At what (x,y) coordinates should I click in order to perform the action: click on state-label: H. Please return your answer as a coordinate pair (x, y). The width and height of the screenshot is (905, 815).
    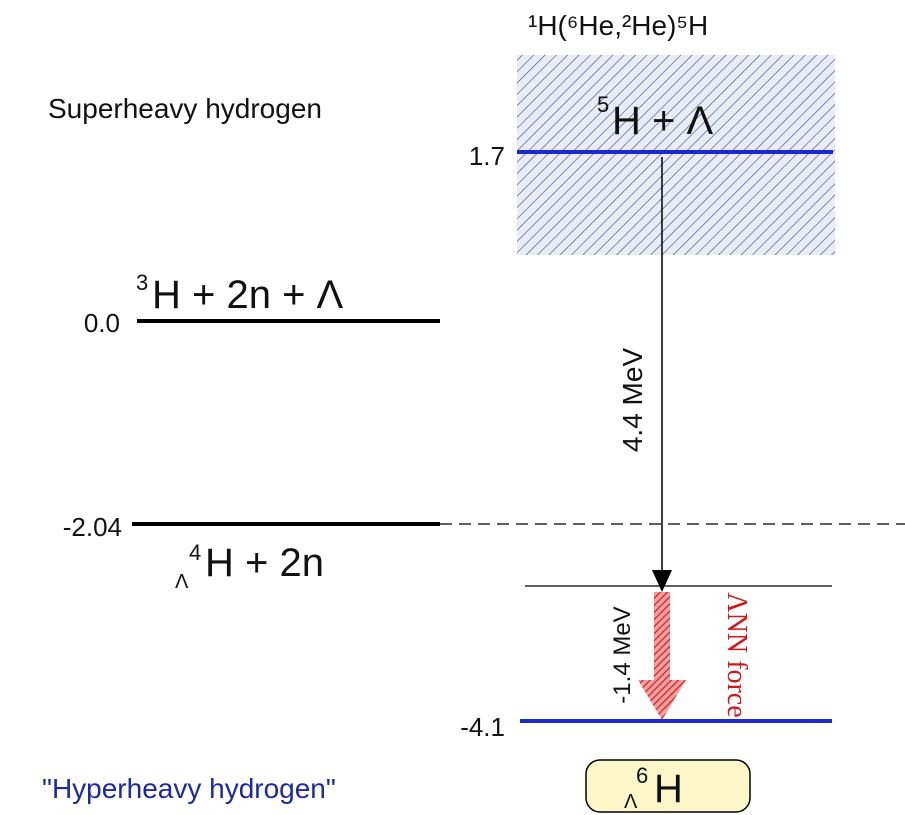
    Looking at the image, I should click on (668, 789).